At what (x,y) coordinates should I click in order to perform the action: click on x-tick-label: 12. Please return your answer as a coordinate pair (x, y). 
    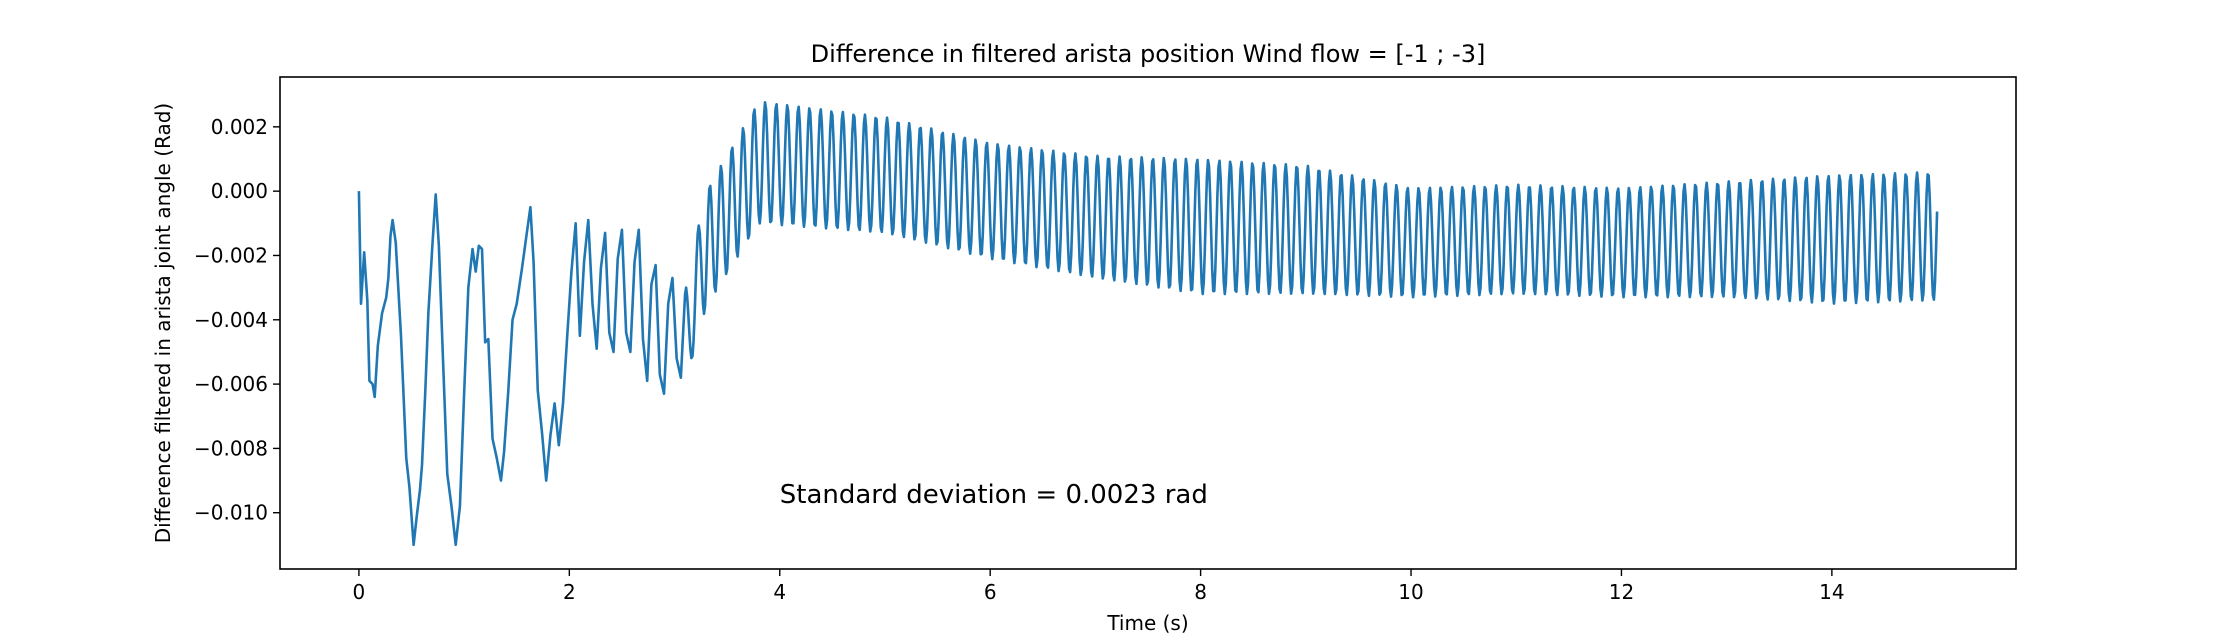
    Looking at the image, I should click on (1621, 592).